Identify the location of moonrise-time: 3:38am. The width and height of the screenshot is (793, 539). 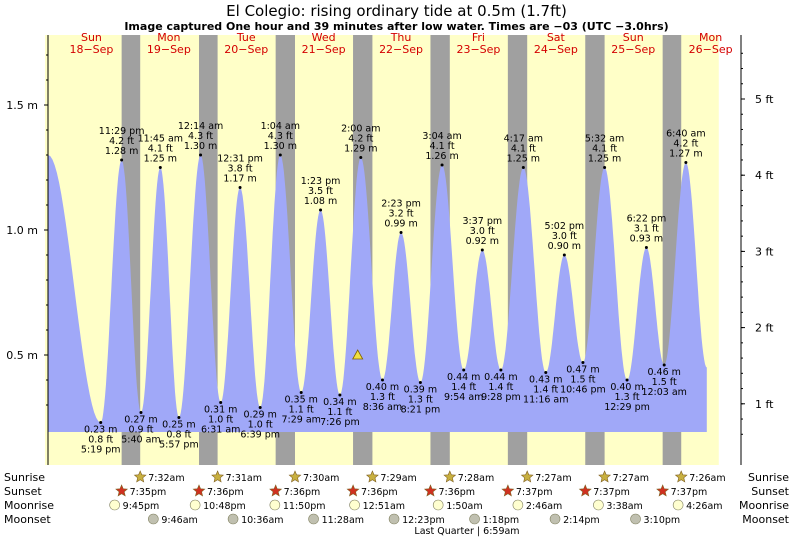
(624, 506).